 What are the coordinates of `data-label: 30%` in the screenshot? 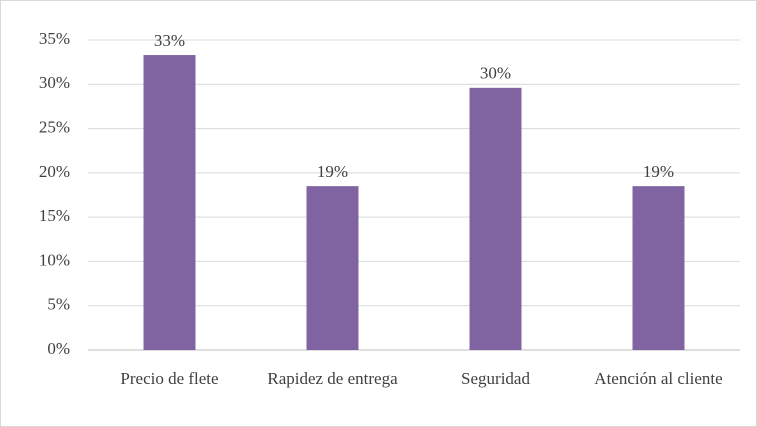 It's located at (495, 73).